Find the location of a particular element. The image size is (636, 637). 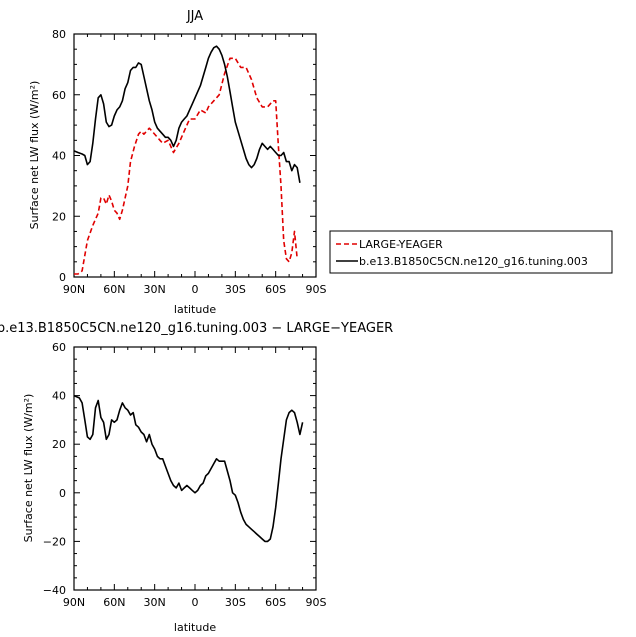

top-x-axis-label: latitude is located at coordinates (195, 309).